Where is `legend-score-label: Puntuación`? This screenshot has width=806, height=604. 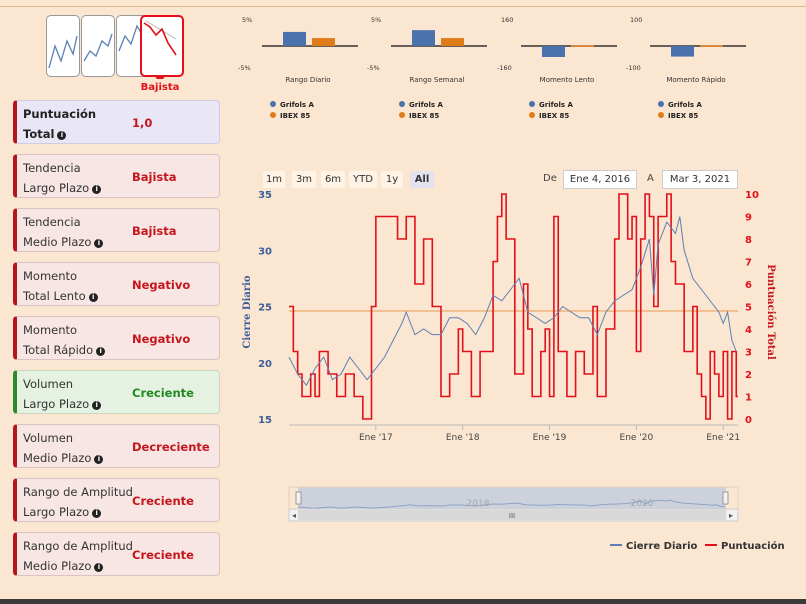 legend-score-label: Puntuación is located at coordinates (753, 546).